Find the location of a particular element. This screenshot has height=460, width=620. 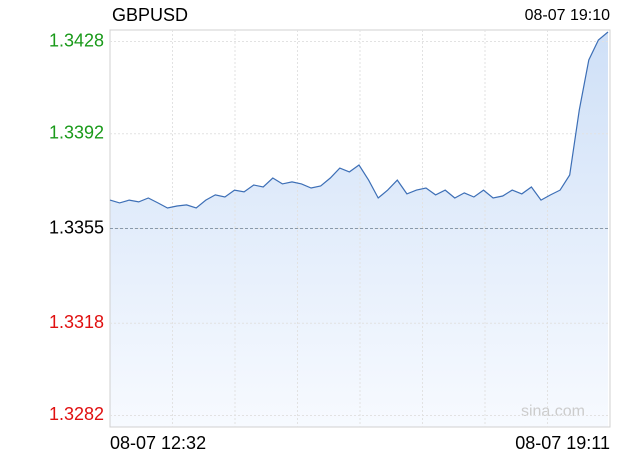

chart-title: GBPUSD is located at coordinates (150, 15).